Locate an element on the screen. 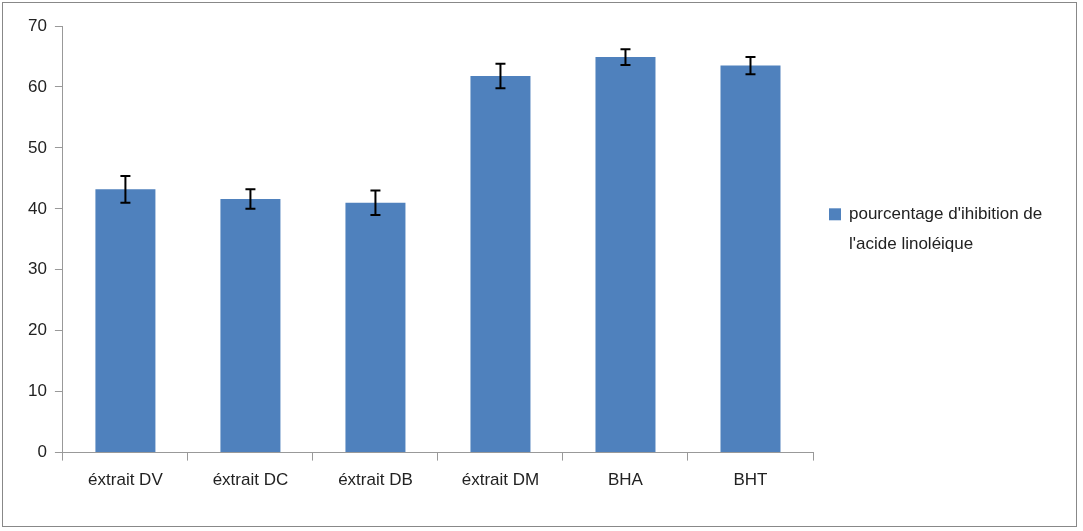 This screenshot has width=1083, height=531. y-tick-label: 70 is located at coordinates (37, 25).